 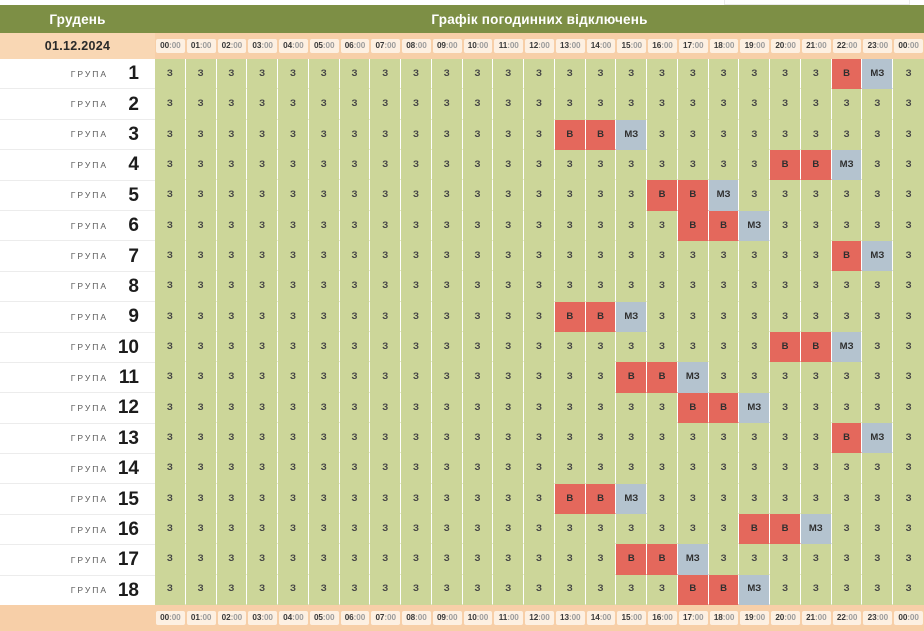 What do you see at coordinates (77, 560) in the screenshot?
I see `group-label-row: ГРУПА 17` at bounding box center [77, 560].